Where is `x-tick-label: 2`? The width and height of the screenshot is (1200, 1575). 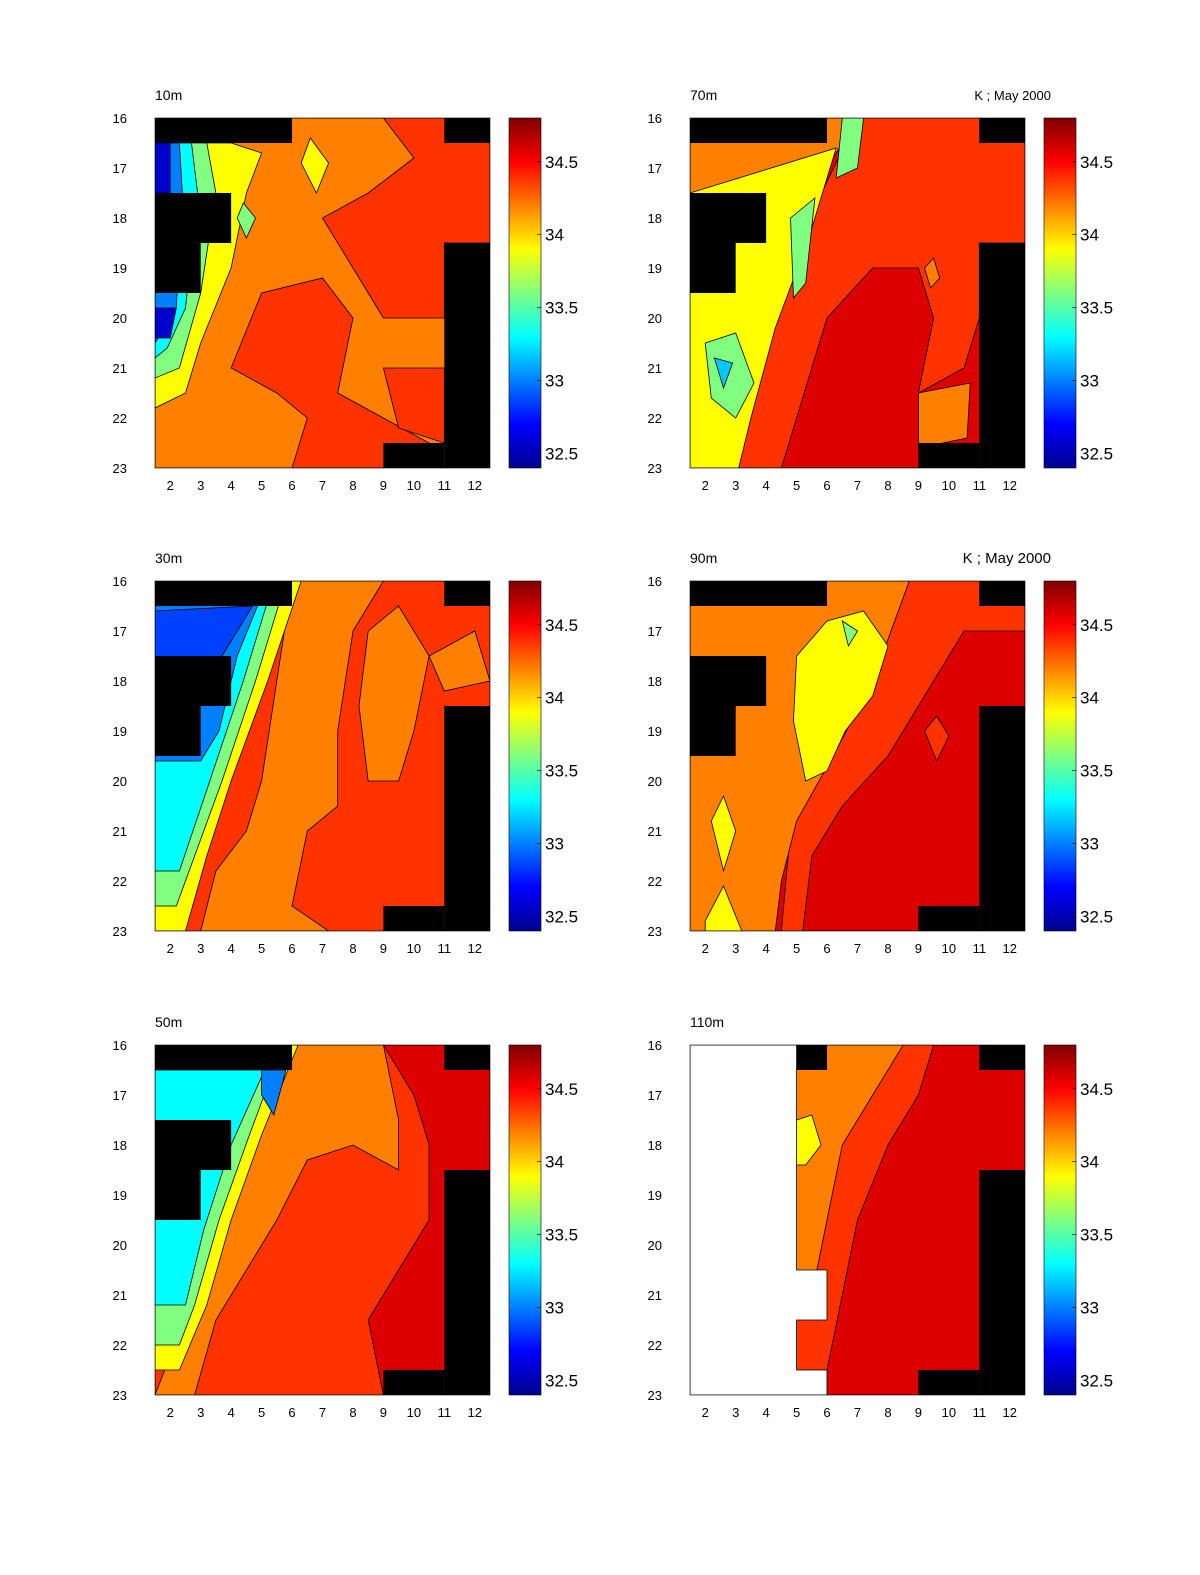
x-tick-label: 2 is located at coordinates (170, 1412).